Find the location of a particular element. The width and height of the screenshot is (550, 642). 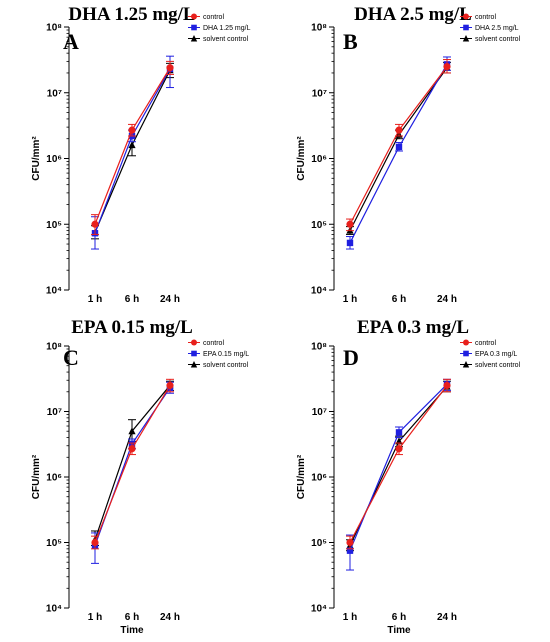

series-epa-0-15-mg-l is located at coordinates (132, 472).